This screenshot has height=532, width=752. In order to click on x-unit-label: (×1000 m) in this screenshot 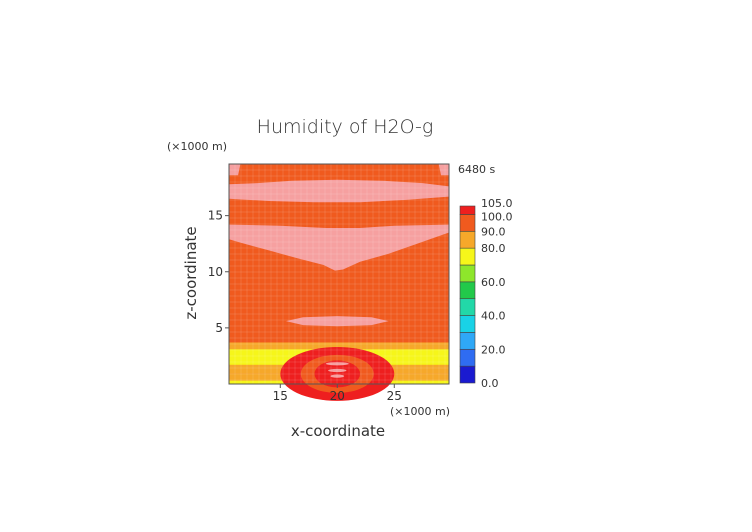, I will do `click(420, 411)`.